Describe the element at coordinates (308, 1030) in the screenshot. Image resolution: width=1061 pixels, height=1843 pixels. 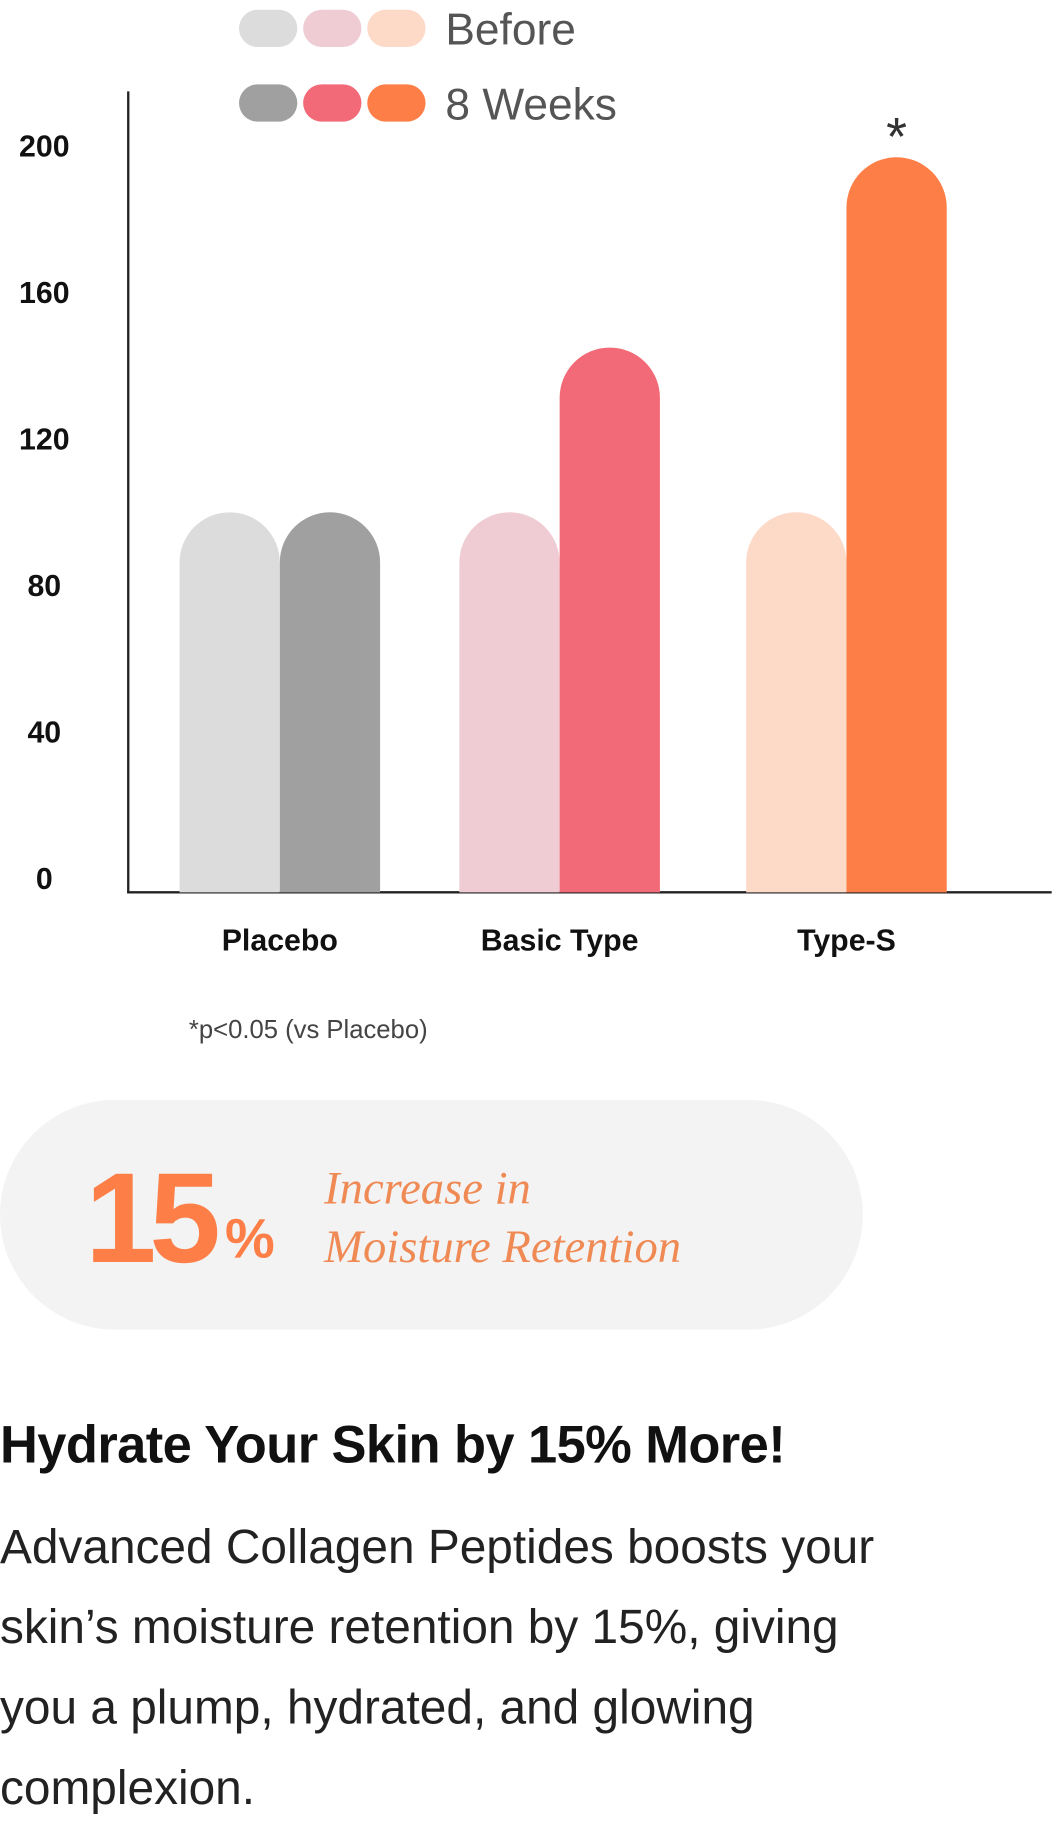
I see `footnote: *p<0.05 (vs Placebo)` at that location.